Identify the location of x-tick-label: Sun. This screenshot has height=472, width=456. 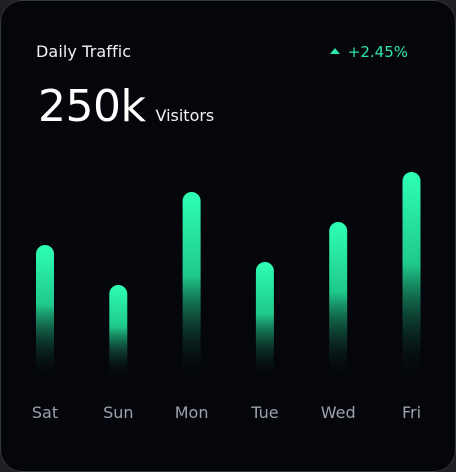
(118, 412).